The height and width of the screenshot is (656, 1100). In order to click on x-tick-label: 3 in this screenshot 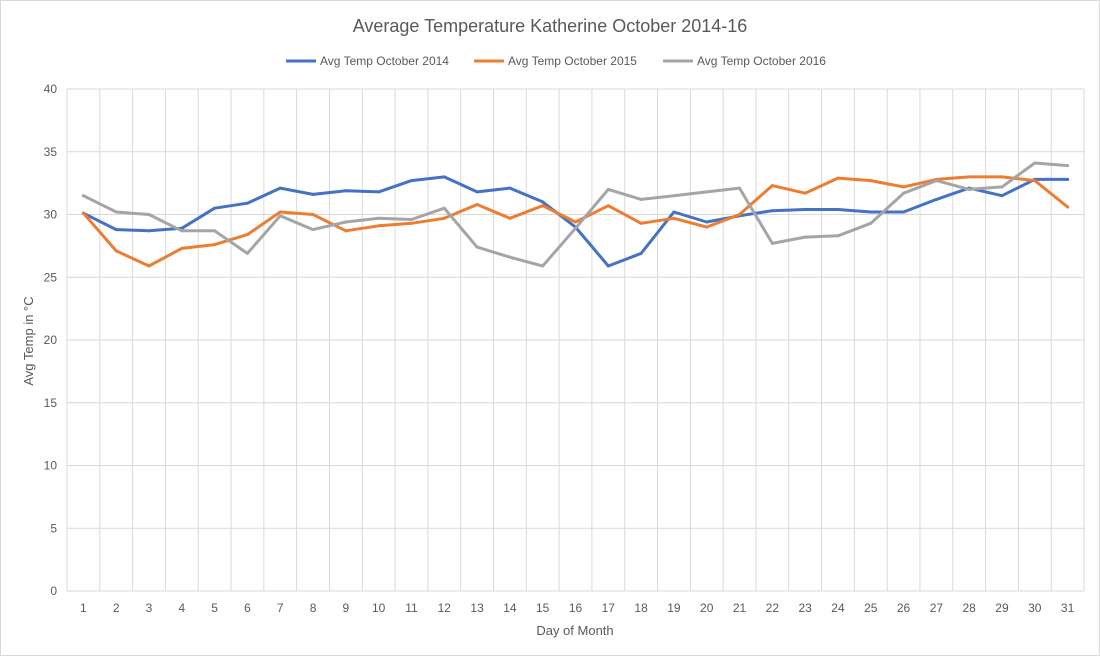, I will do `click(149, 608)`.